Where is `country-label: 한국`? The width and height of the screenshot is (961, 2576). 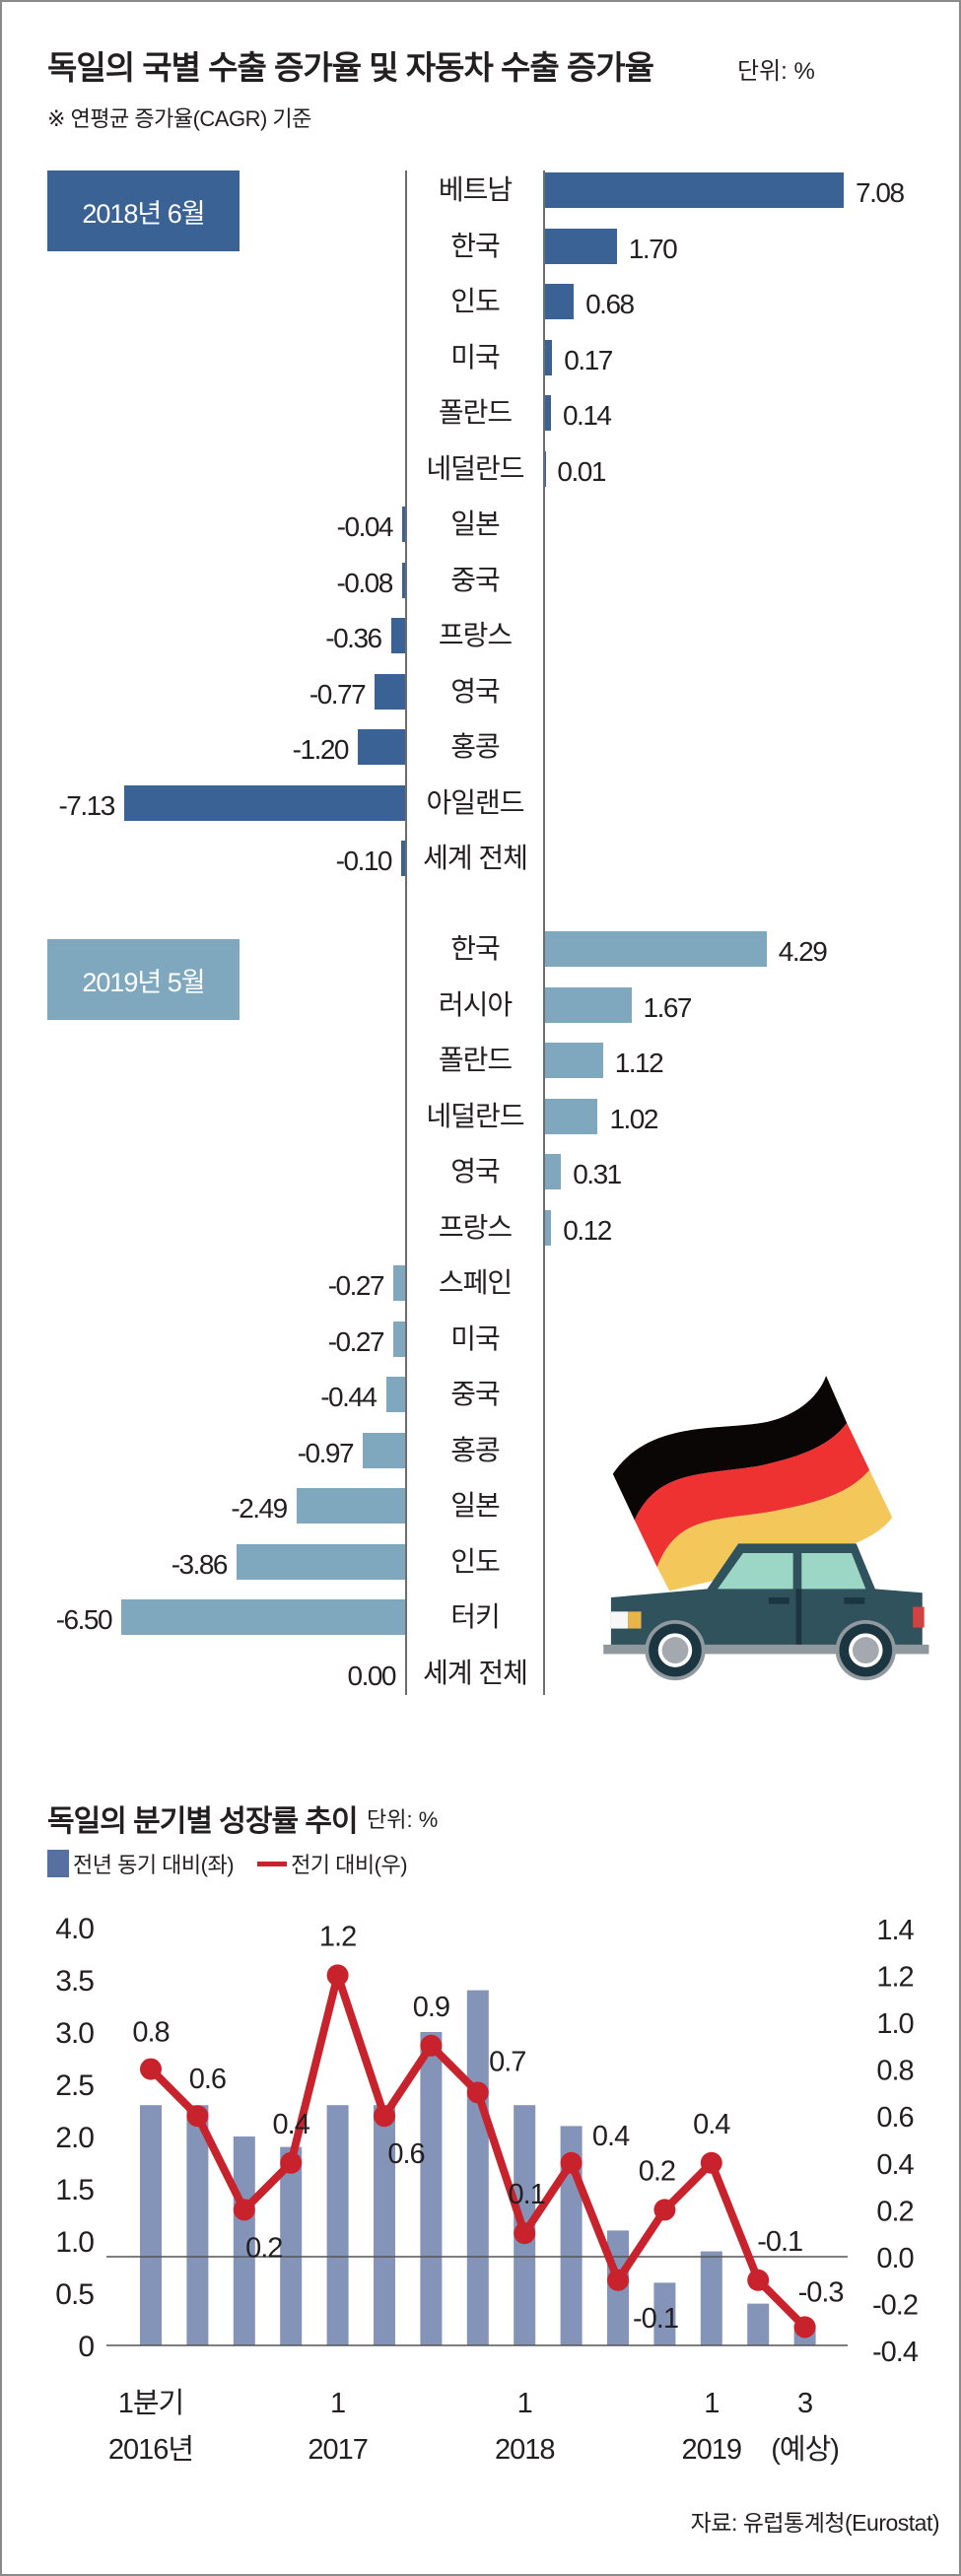
country-label: 한국 is located at coordinates (475, 949).